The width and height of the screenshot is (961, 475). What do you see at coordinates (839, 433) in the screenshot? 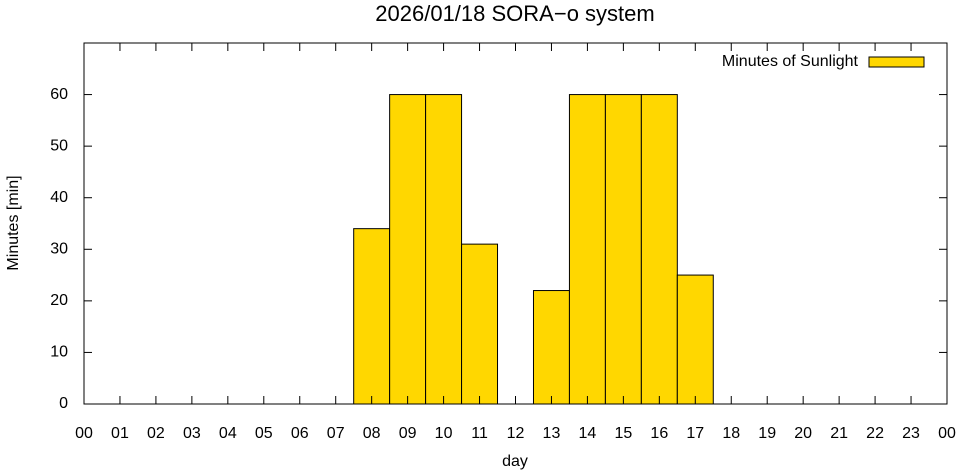
I see `x-tick-label: 21` at bounding box center [839, 433].